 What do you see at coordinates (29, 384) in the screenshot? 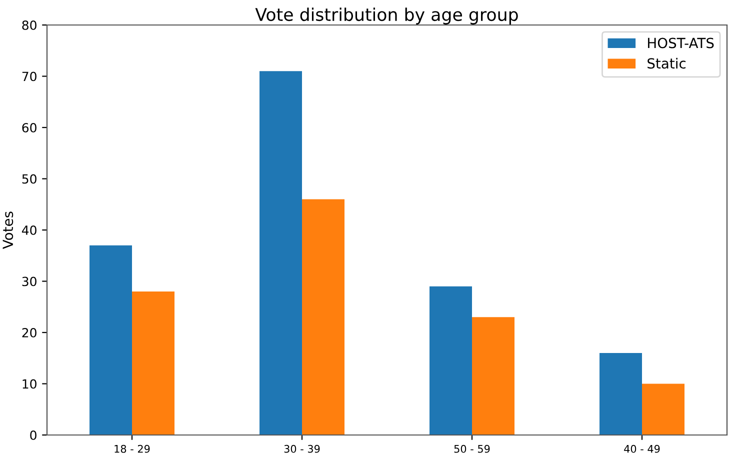
I see `y-tick-label: 10` at bounding box center [29, 384].